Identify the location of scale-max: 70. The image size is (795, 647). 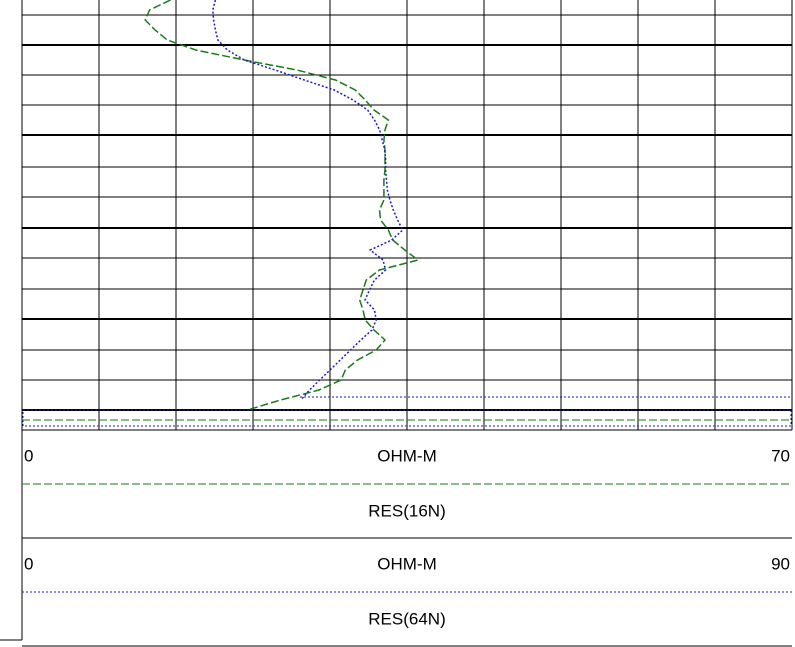
(780, 455).